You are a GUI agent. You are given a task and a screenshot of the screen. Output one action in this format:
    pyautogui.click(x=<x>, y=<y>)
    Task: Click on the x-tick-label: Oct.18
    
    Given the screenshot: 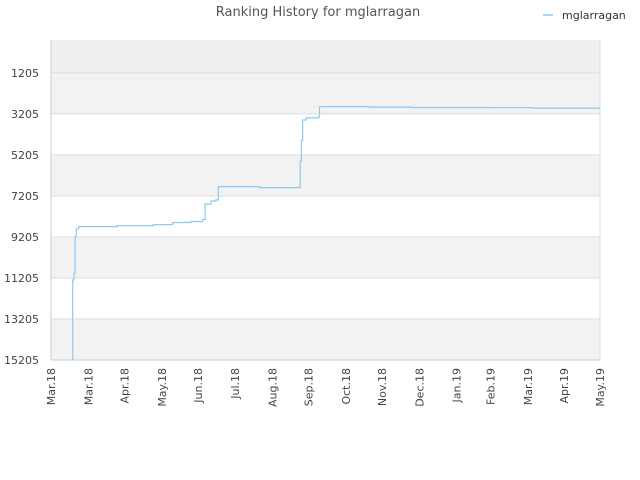 What is the action you would take?
    pyautogui.click(x=346, y=386)
    